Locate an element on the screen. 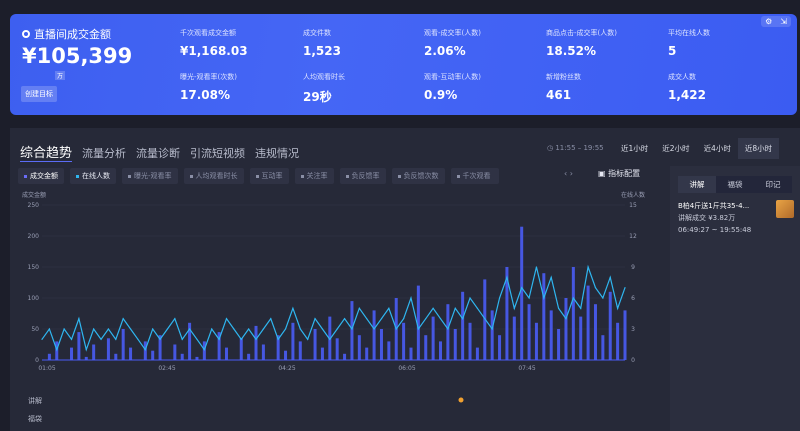 The image size is (800, 431). range-4h-button: 近4小时 is located at coordinates (717, 148).